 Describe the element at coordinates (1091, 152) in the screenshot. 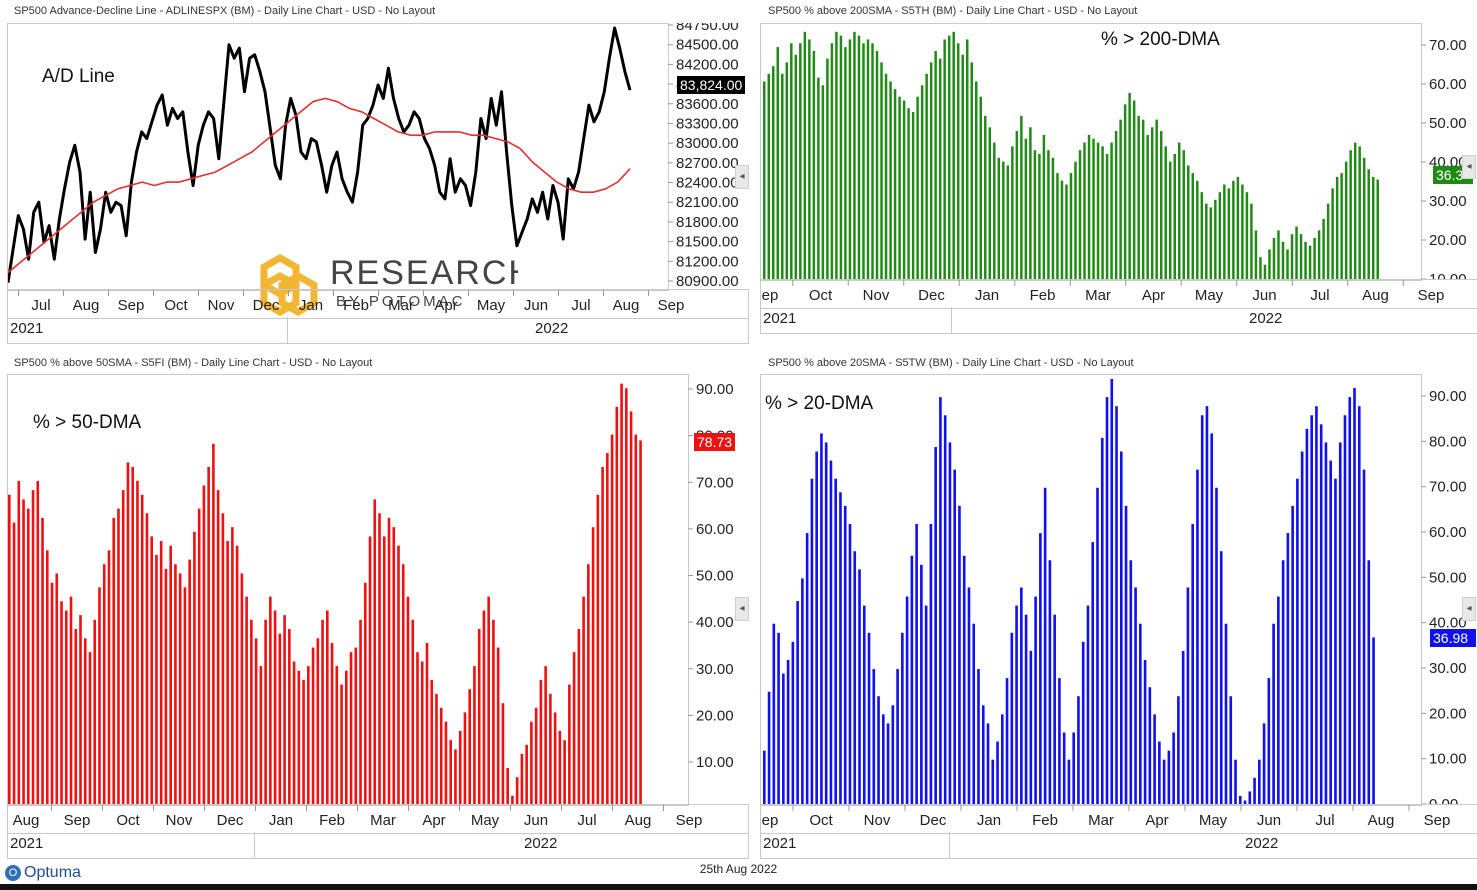

I see `plot-area: % > 200-DMA` at that location.